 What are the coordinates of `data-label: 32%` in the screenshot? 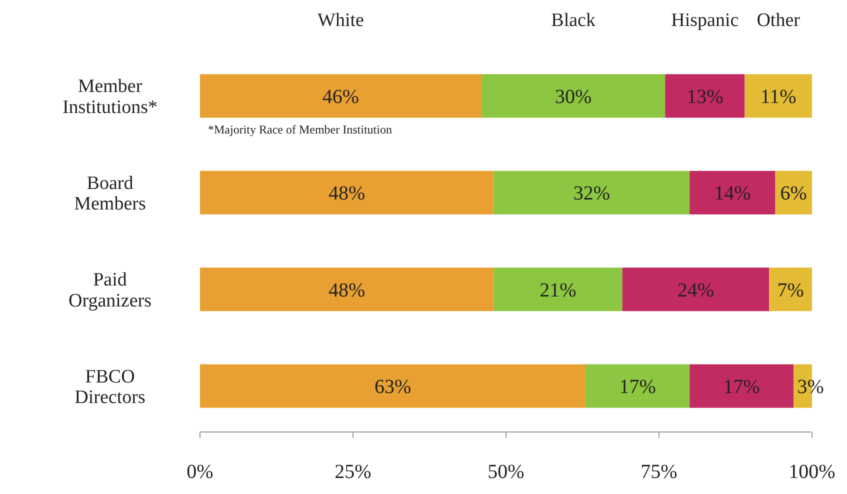 It's located at (591, 193).